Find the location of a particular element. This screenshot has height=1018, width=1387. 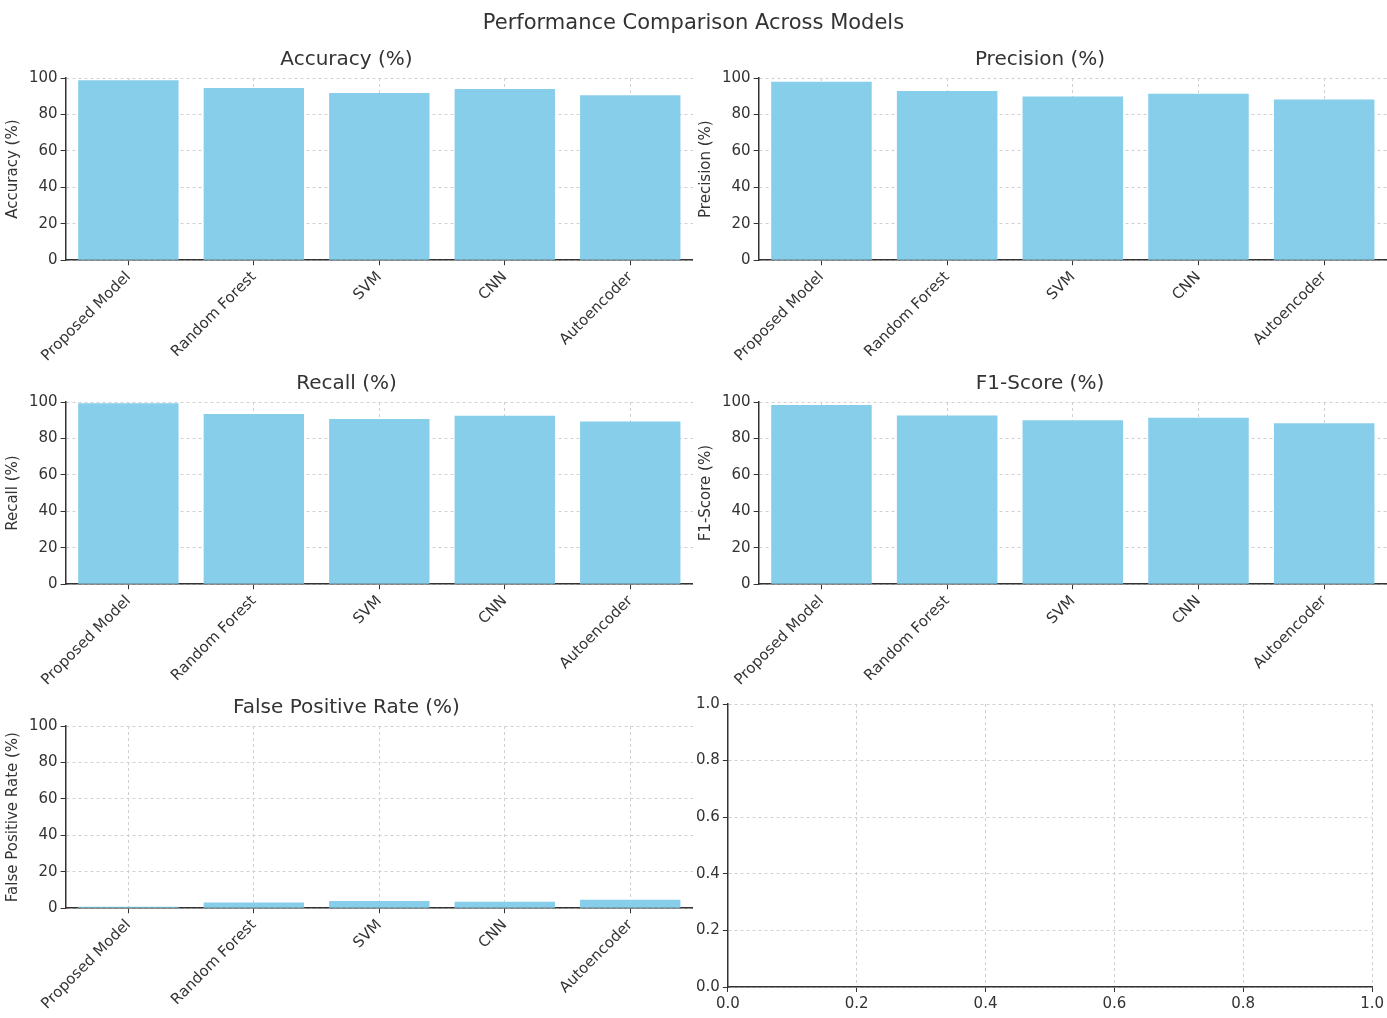

y-axis-title: F1-Score (%) is located at coordinates (704, 493).